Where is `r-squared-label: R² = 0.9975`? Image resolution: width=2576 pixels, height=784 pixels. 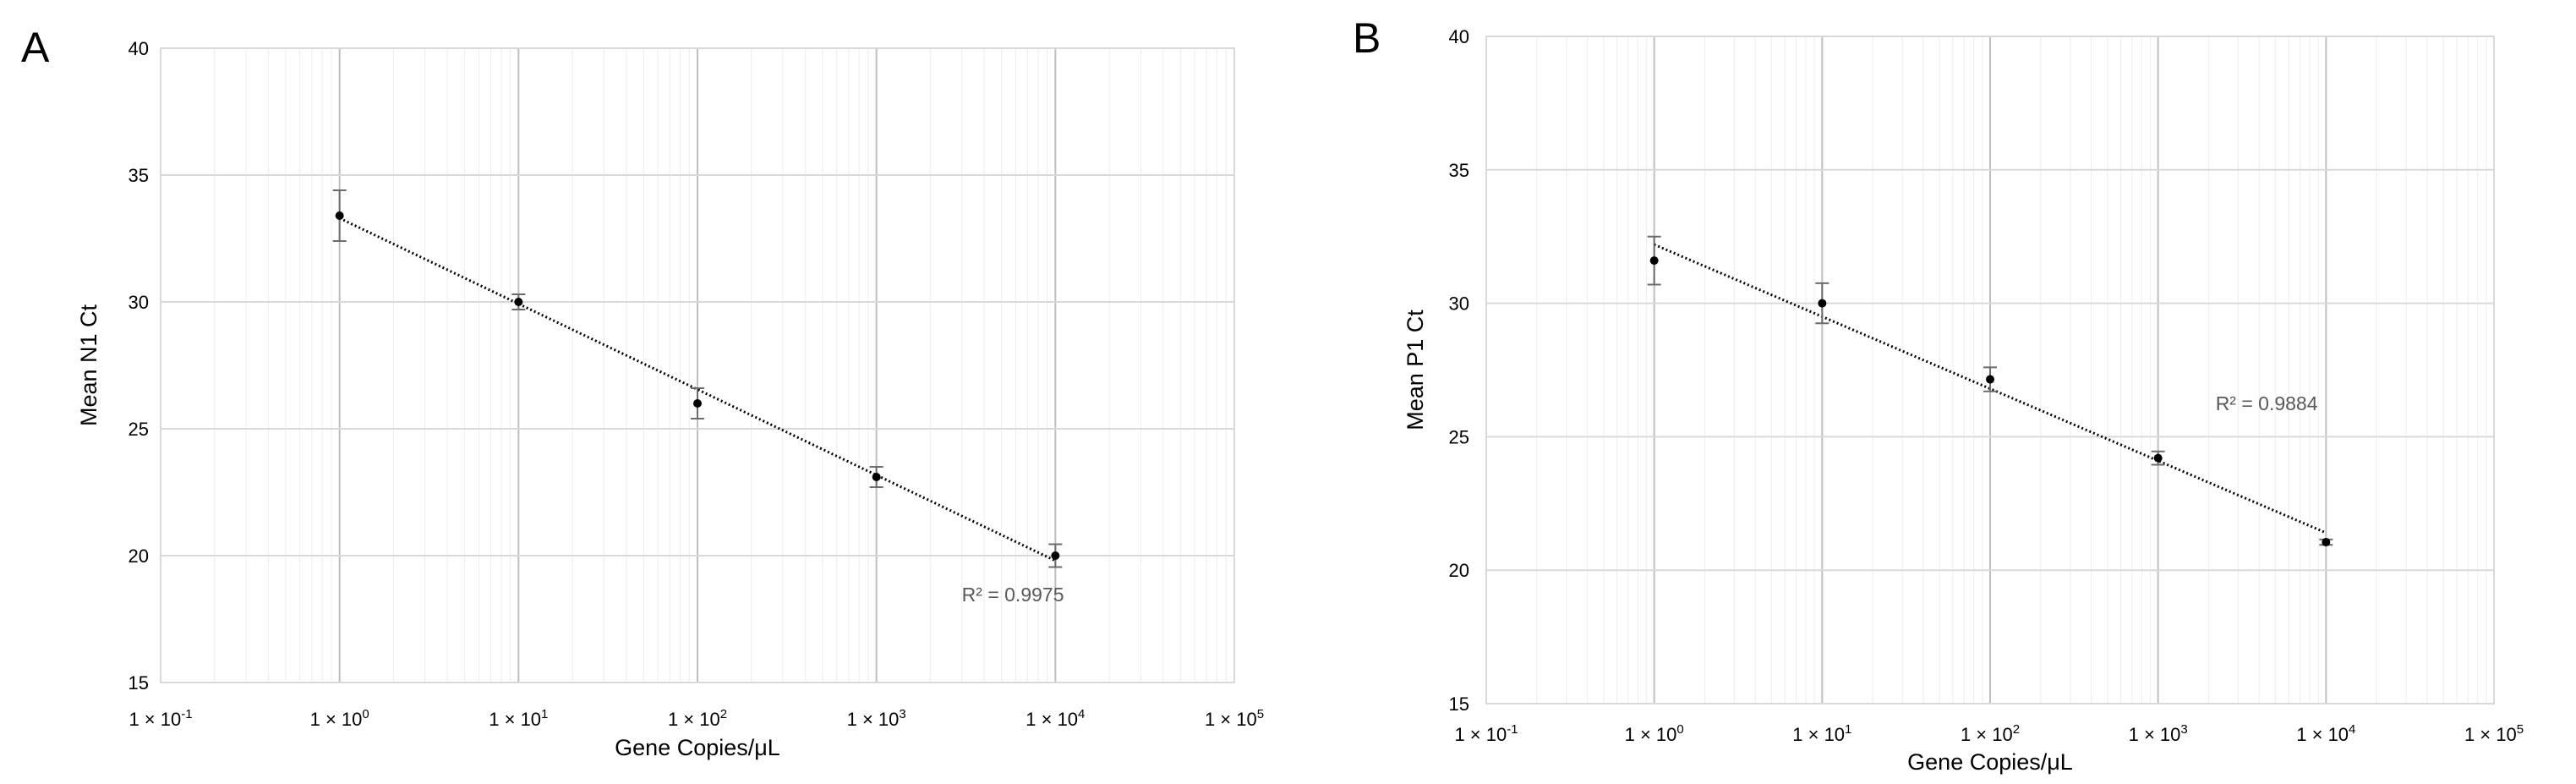 r-squared-label: R² = 0.9975 is located at coordinates (1013, 595).